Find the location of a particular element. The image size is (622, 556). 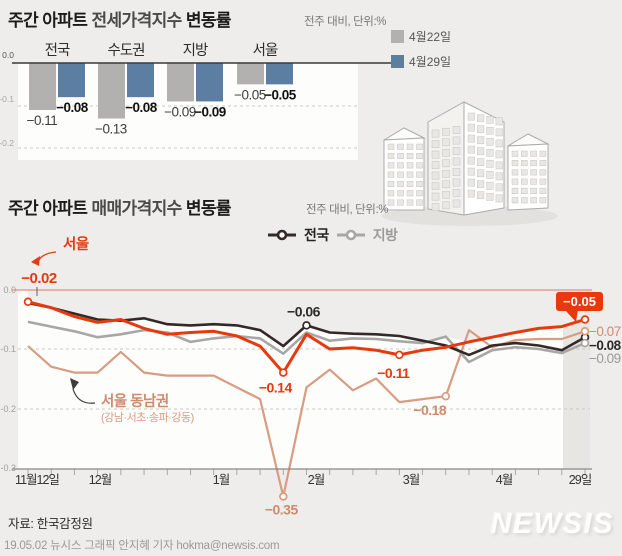

legend-item-apr29: 4월29일 is located at coordinates (421, 61).